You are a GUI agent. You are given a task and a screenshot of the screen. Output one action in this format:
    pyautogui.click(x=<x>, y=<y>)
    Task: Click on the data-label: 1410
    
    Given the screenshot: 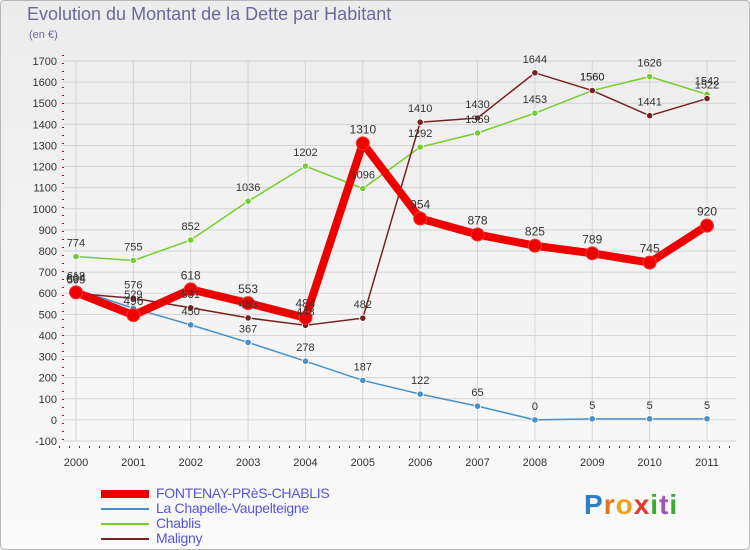 What is the action you would take?
    pyautogui.click(x=420, y=109)
    